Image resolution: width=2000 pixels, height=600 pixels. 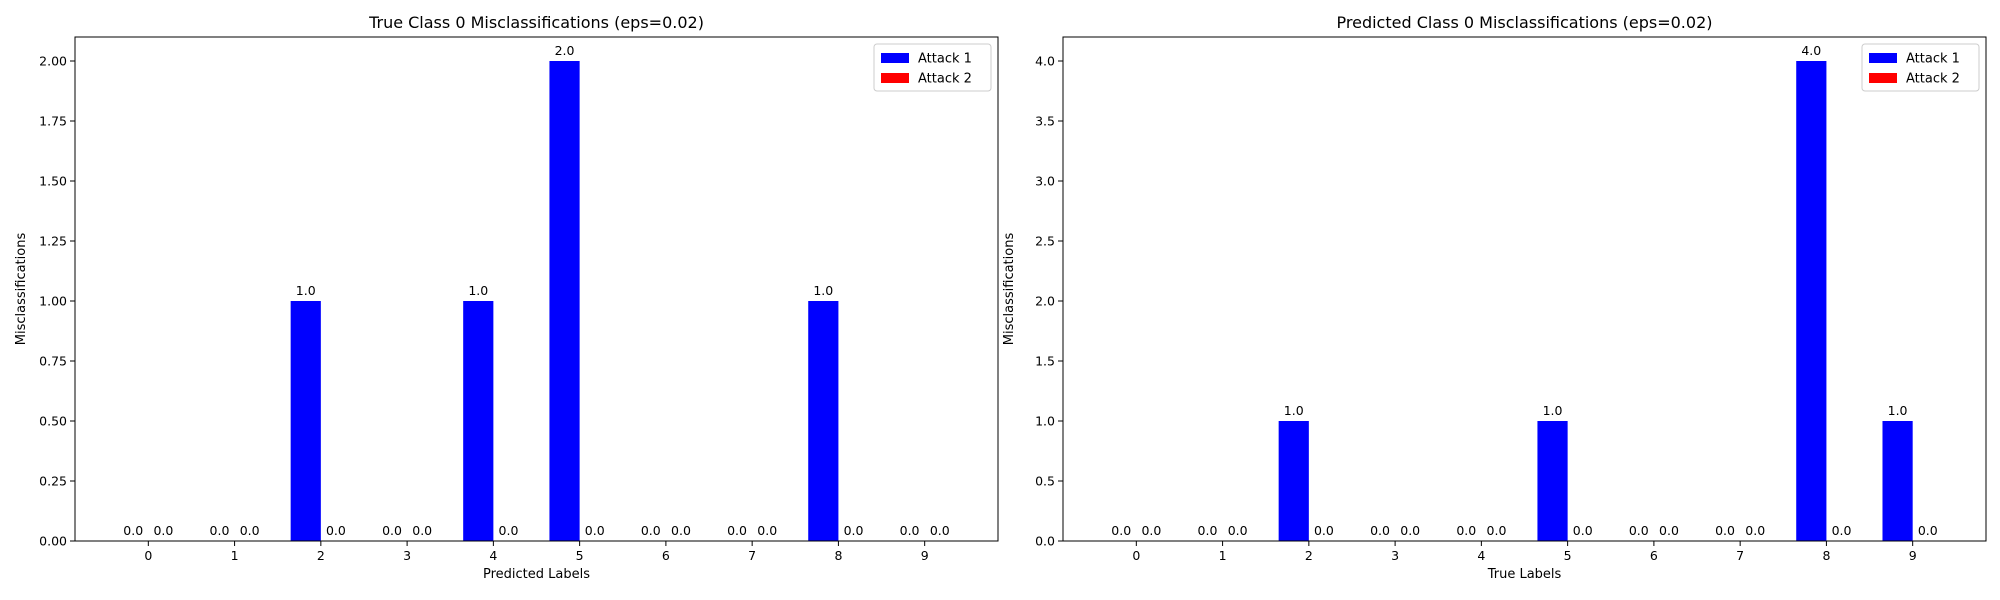 I want to click on y-tick-label: 2.0, so click(x=1045, y=301).